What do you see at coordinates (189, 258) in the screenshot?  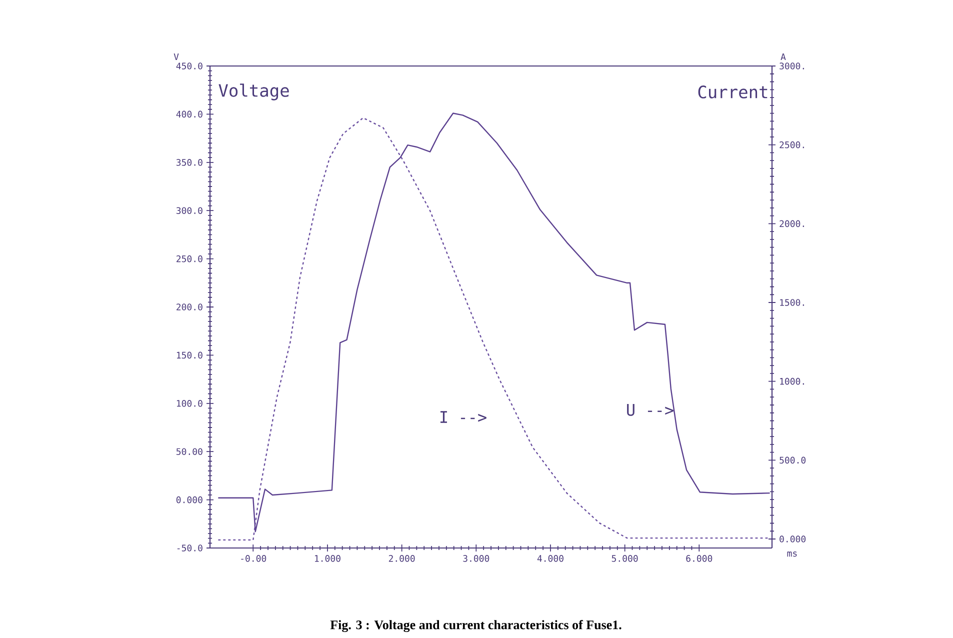 I see `y-tick-label: 250.0` at bounding box center [189, 258].